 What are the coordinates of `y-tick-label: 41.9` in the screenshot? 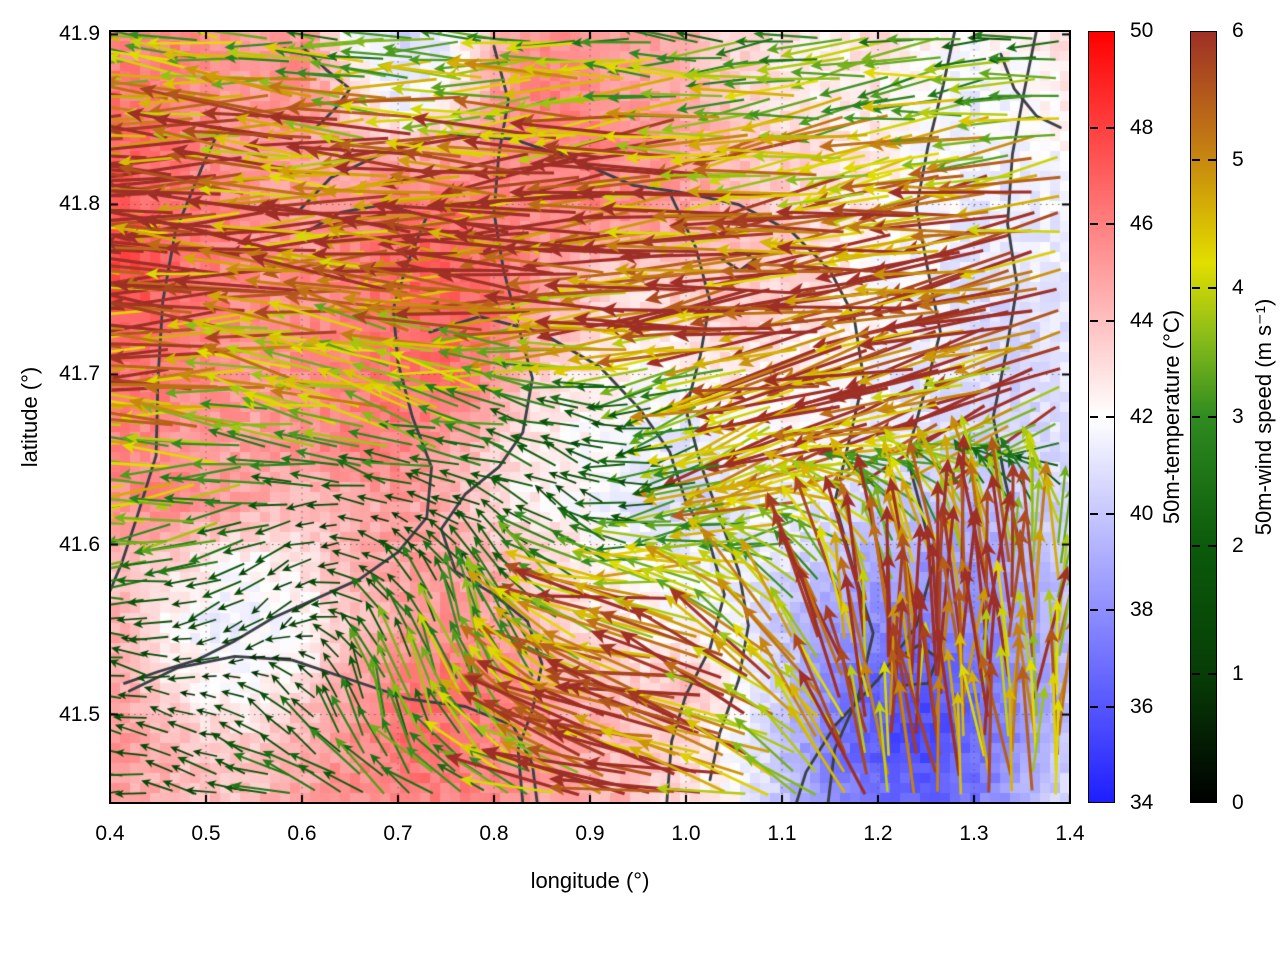 It's located at (79, 34).